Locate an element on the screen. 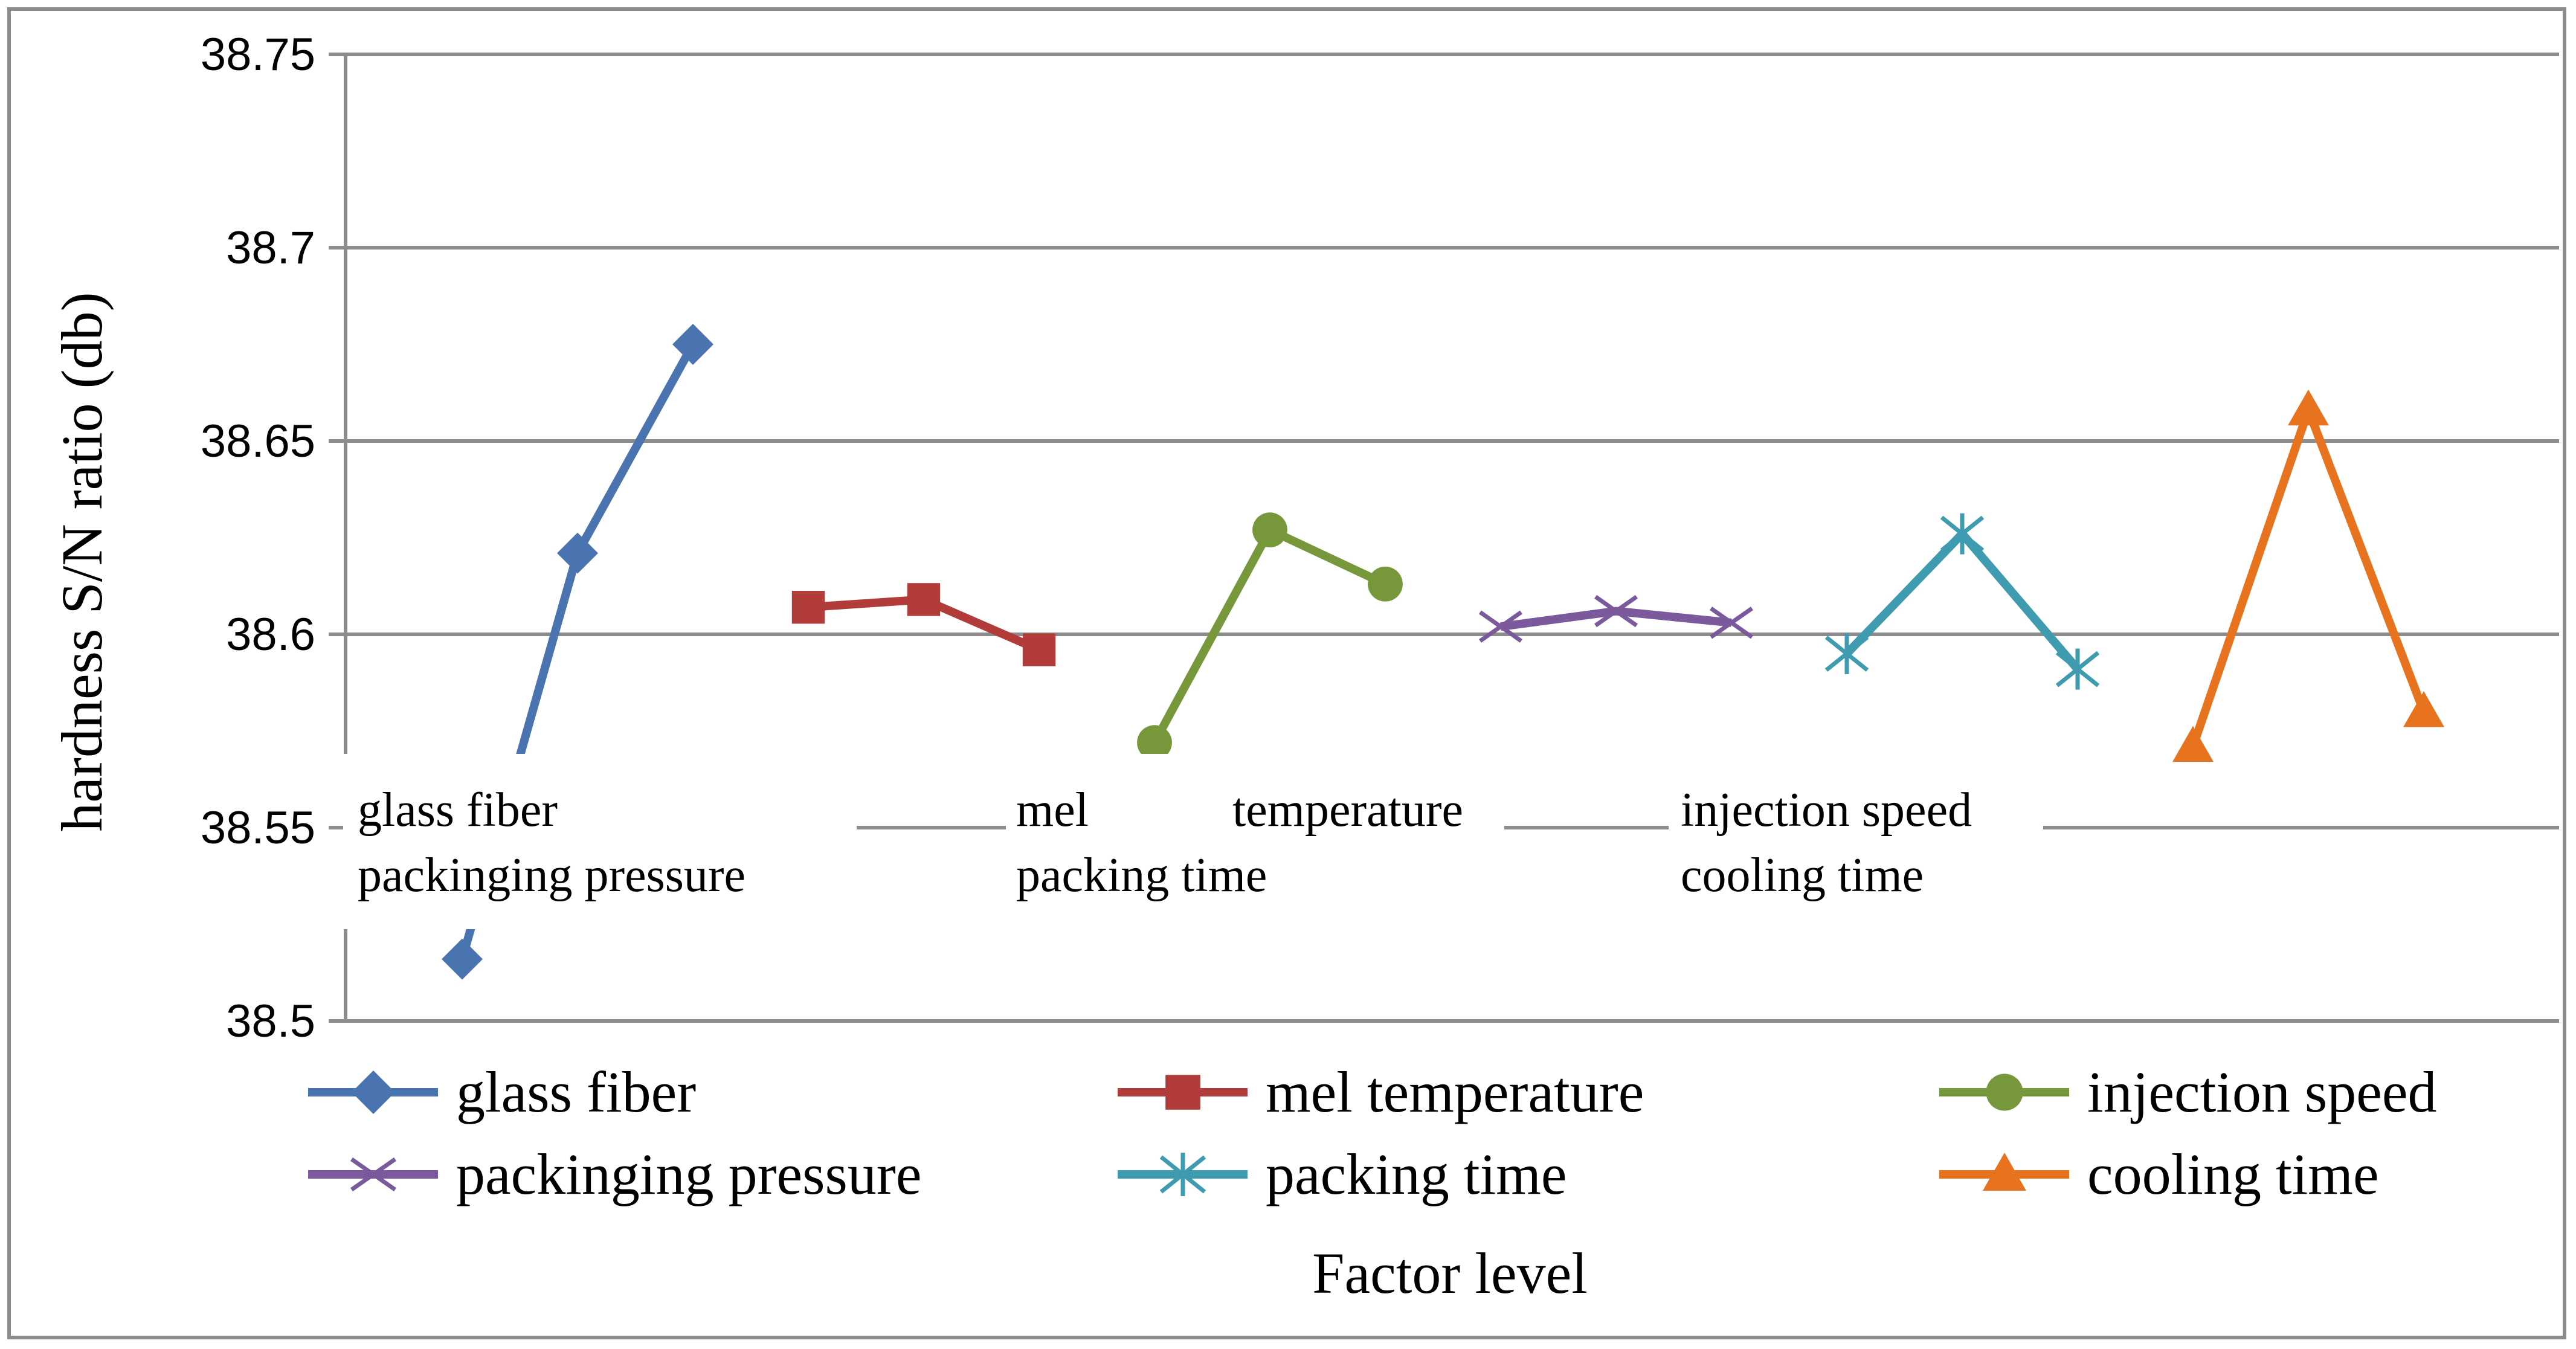 This screenshot has width=2576, height=1349. annotation-text: injection speed is located at coordinates (1826, 810).